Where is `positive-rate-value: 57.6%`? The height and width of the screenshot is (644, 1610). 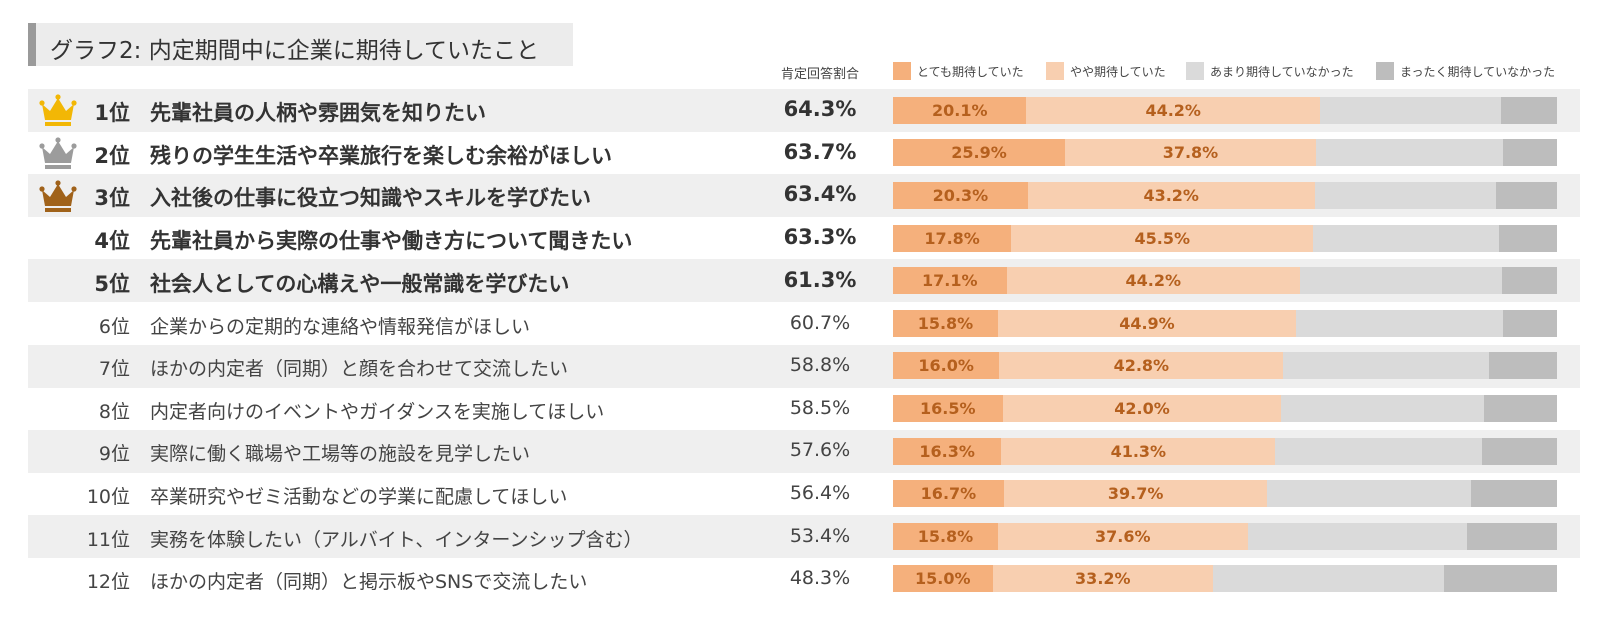
positive-rate-value: 57.6% is located at coordinates (820, 450).